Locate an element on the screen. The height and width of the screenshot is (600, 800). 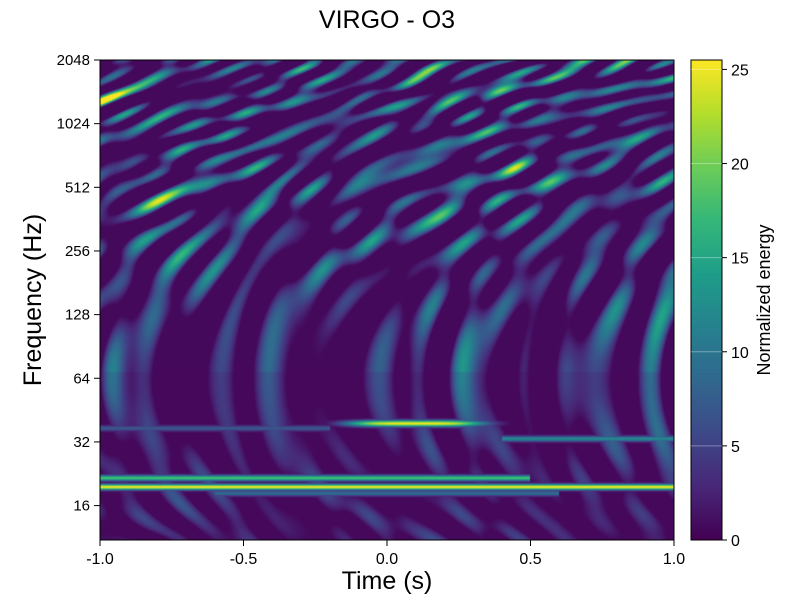
colorbar-tick-label: 25 is located at coordinates (740, 70).